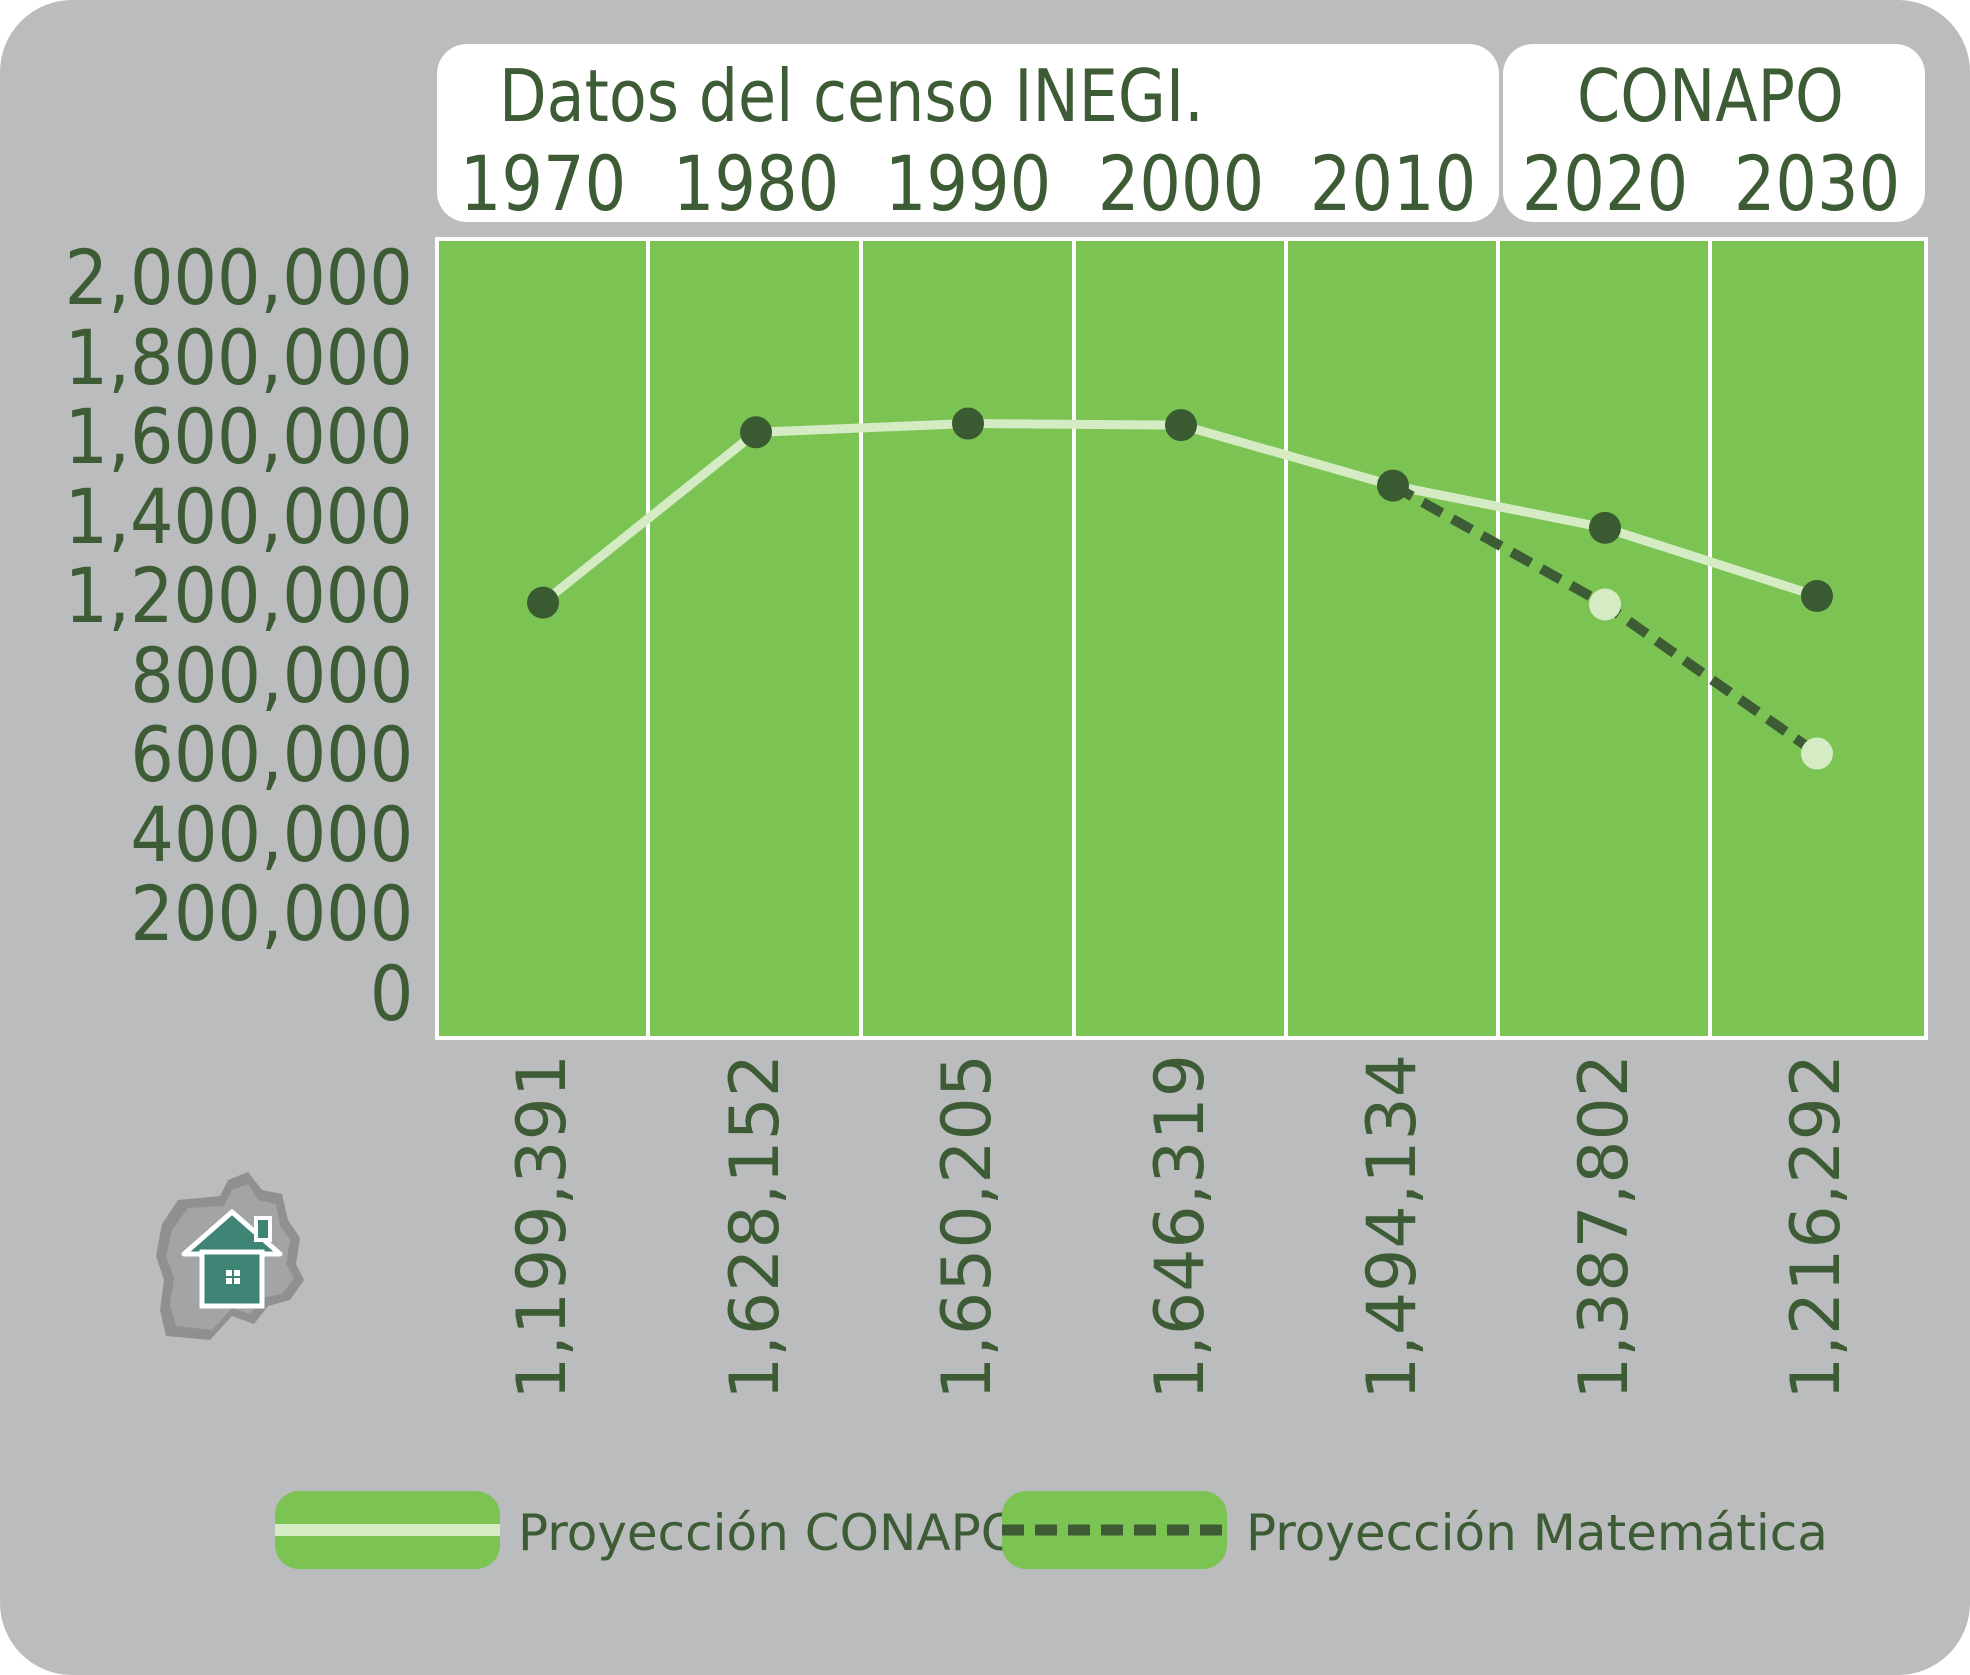 The height and width of the screenshot is (1675, 1970). What do you see at coordinates (756, 183) in the screenshot?
I see `x-tick-1980: 1980` at bounding box center [756, 183].